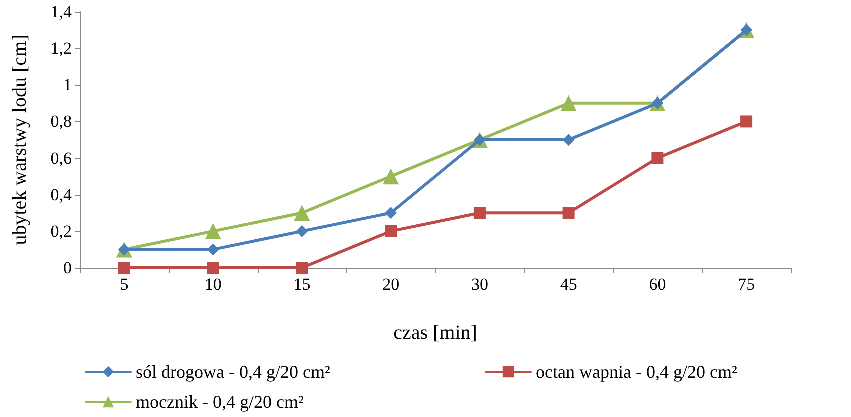 This screenshot has width=851, height=417. Describe the element at coordinates (479, 284) in the screenshot. I see `x-tick-label: 30` at that location.